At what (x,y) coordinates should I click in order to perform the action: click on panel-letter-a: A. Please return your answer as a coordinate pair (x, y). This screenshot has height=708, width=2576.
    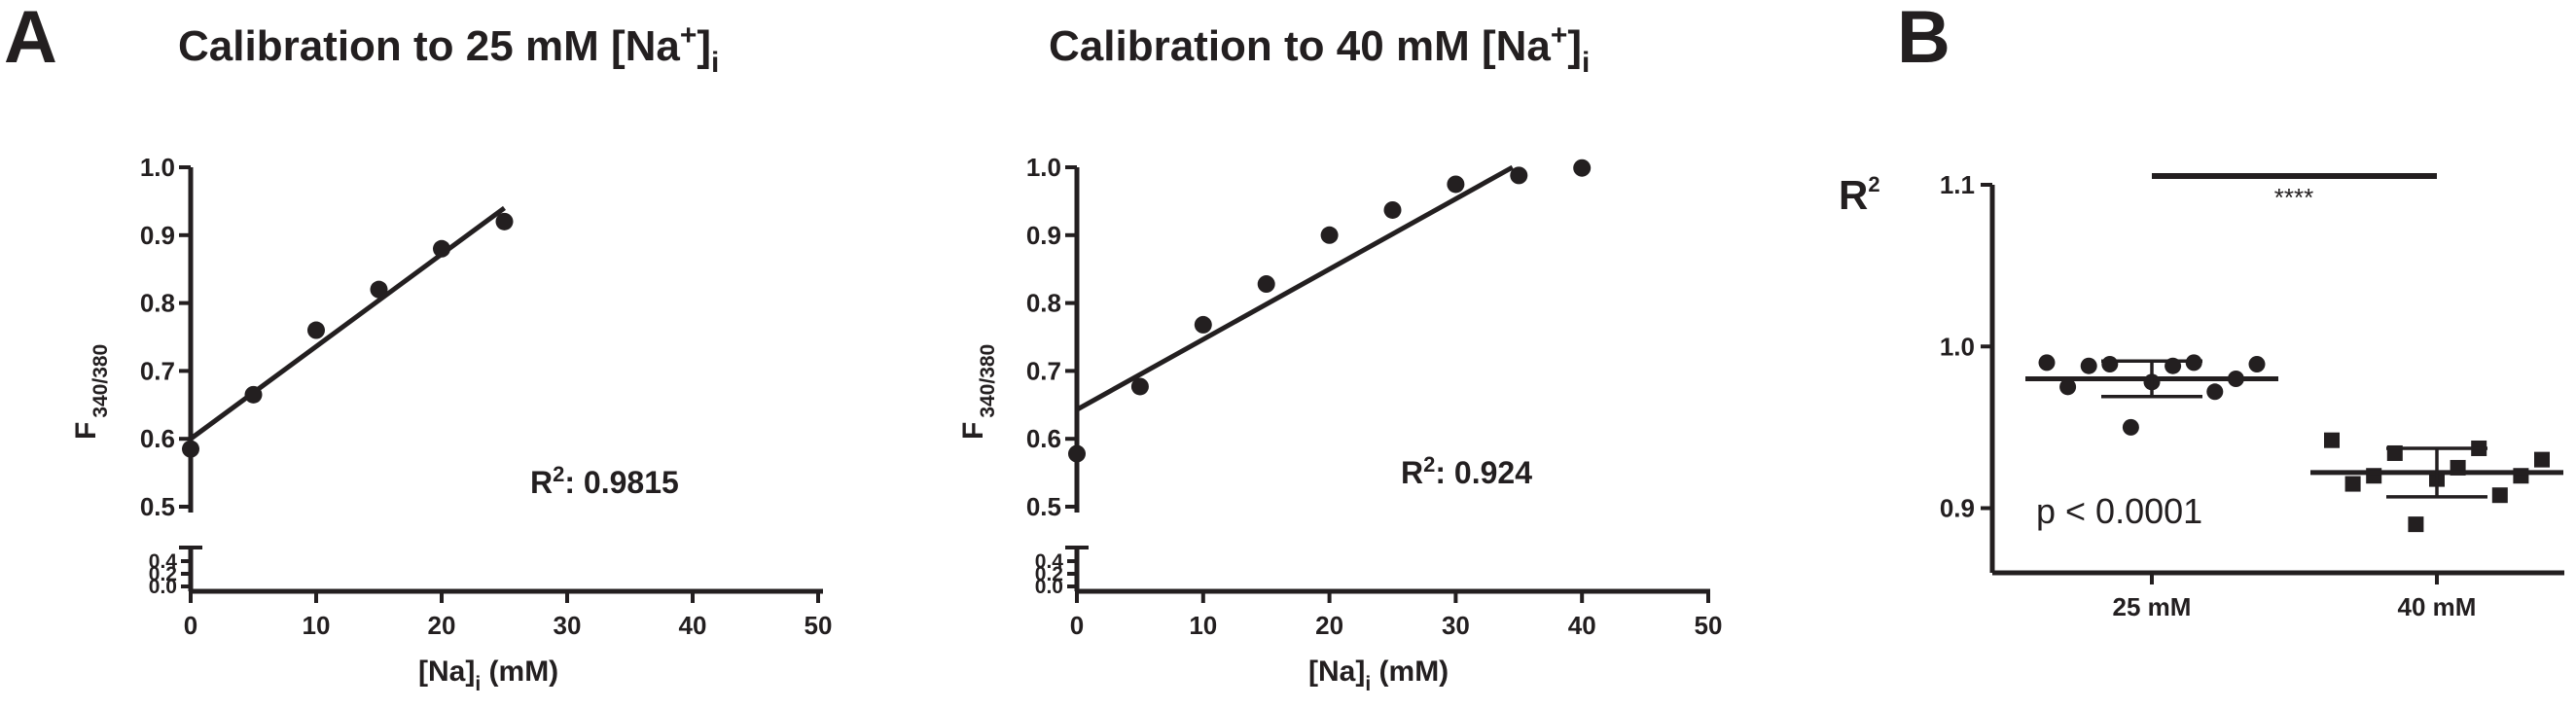
    Looking at the image, I should click on (30, 39).